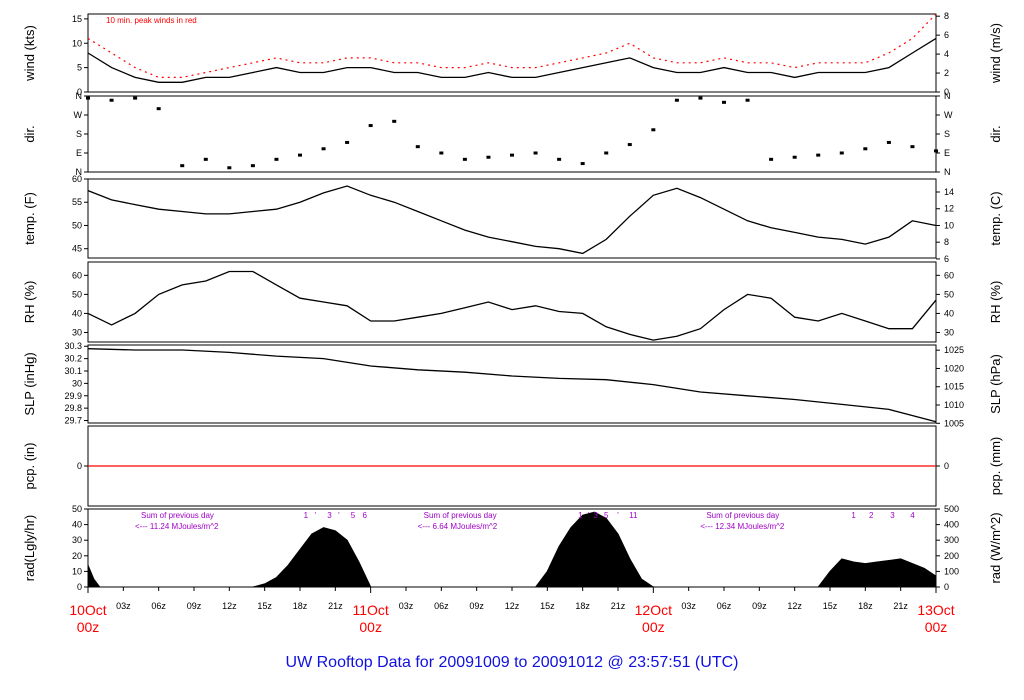 The width and height of the screenshot is (1024, 700). Describe the element at coordinates (512, 302) in the screenshot. I see `rh-panel: 30 40 50 60 30 40 50 60 RH (%) RH (%)` at that location.